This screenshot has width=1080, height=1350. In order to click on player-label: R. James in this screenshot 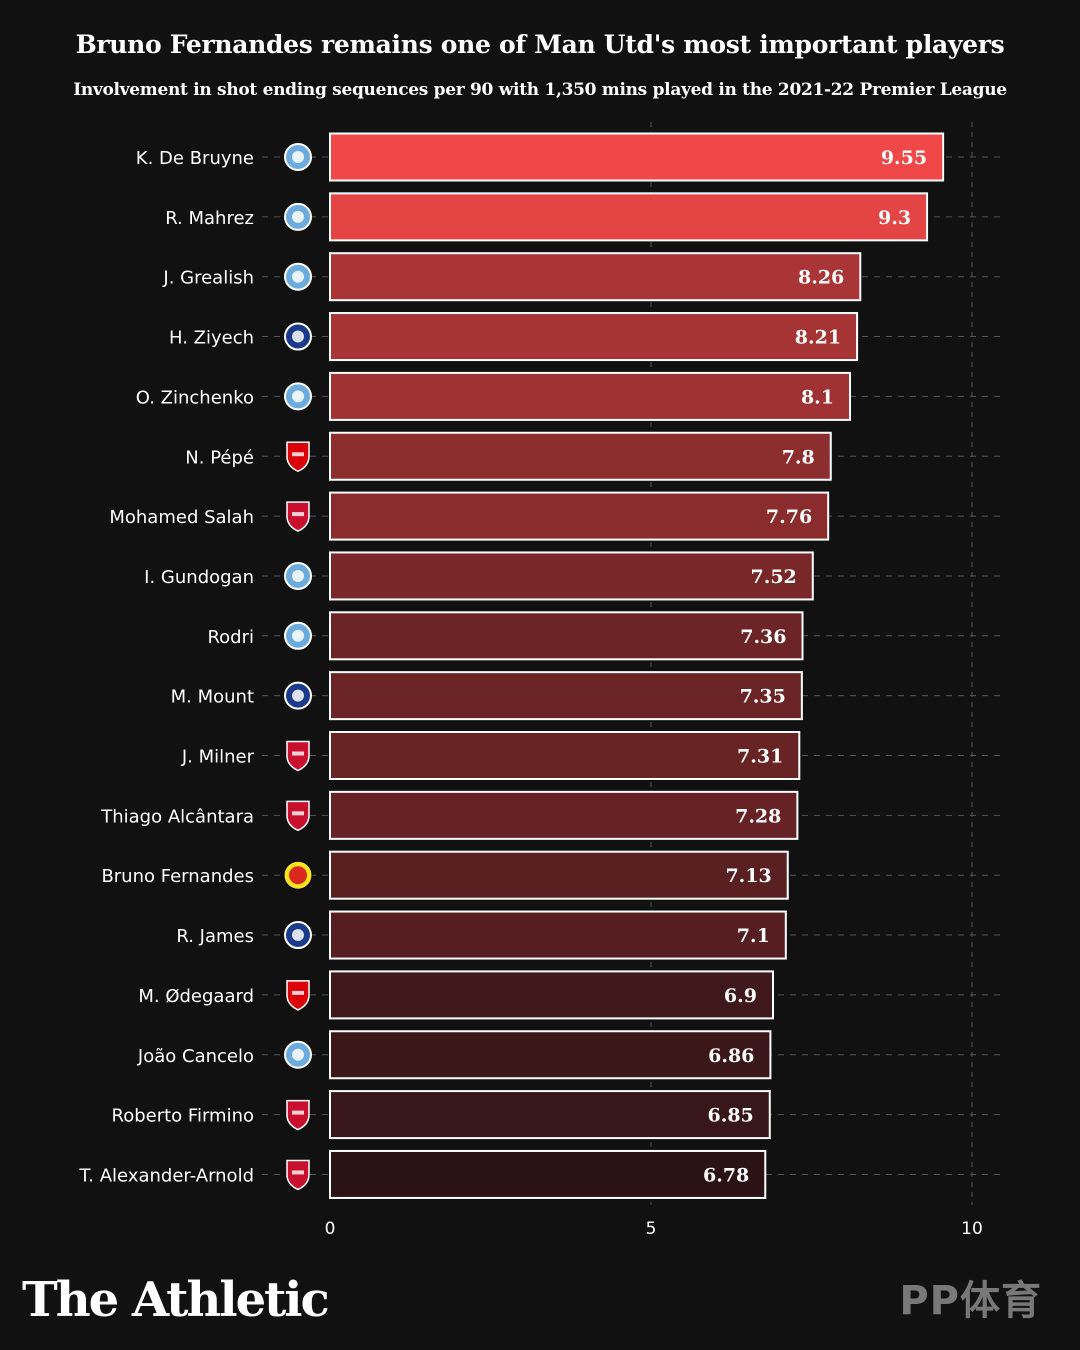, I will do `click(215, 936)`.